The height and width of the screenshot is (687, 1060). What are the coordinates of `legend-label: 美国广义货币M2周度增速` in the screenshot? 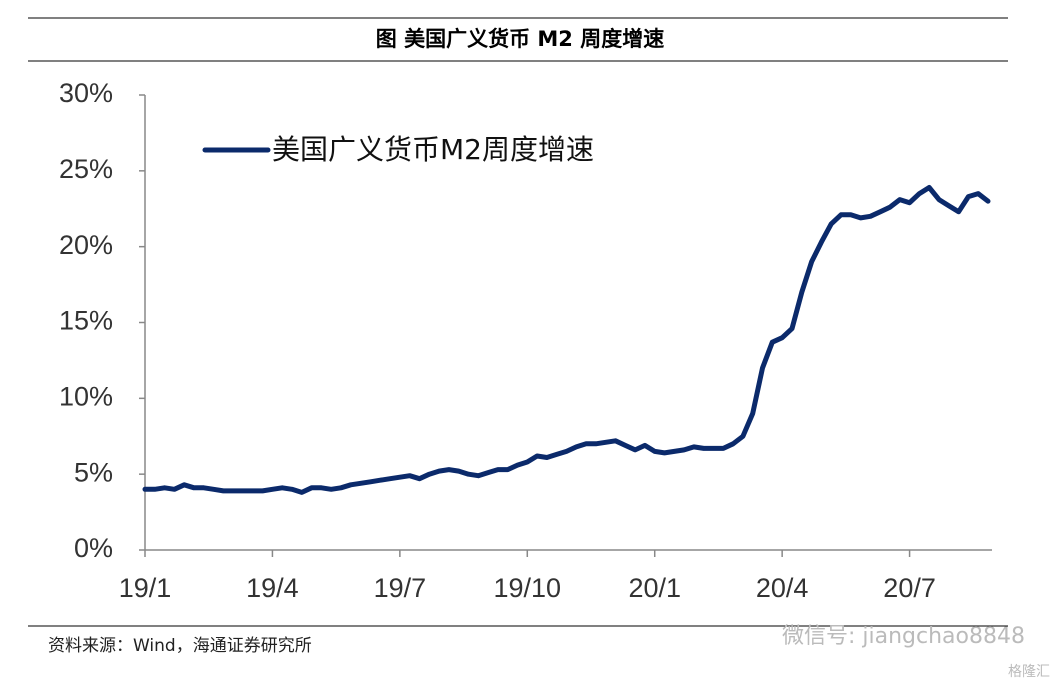 It's located at (433, 149).